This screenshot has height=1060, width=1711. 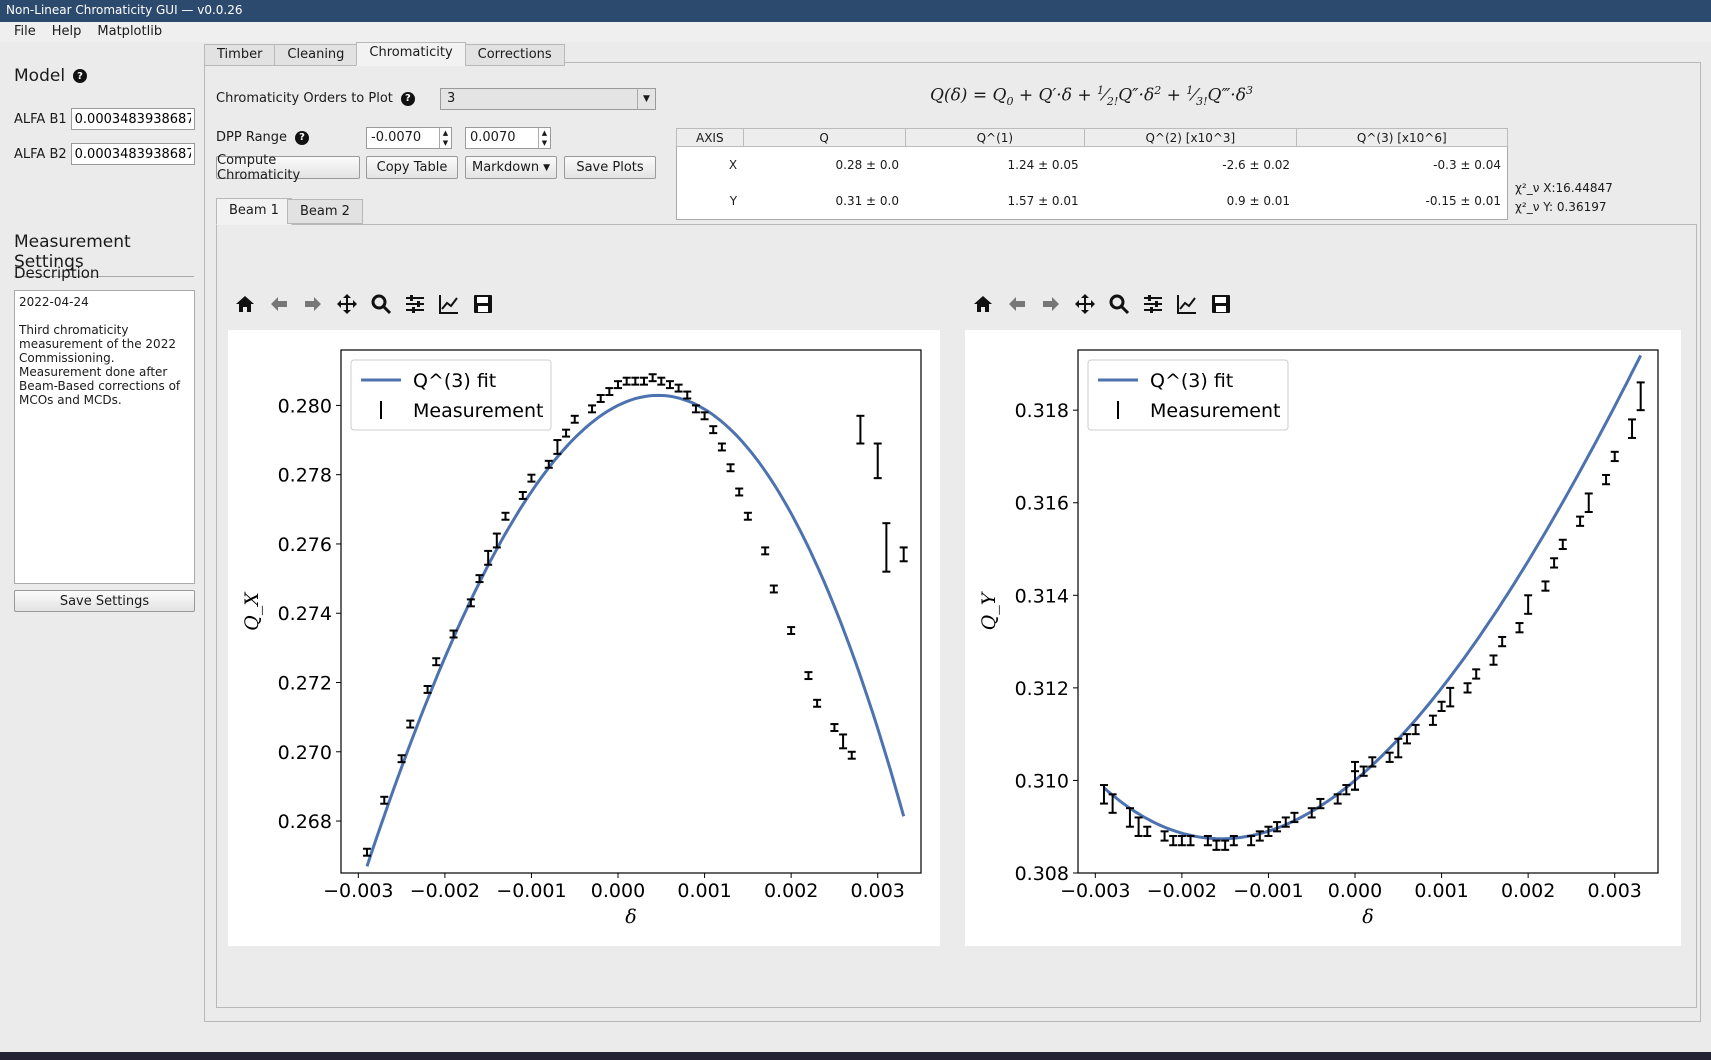 I want to click on chevron-down-icon: ▼, so click(x=546, y=167).